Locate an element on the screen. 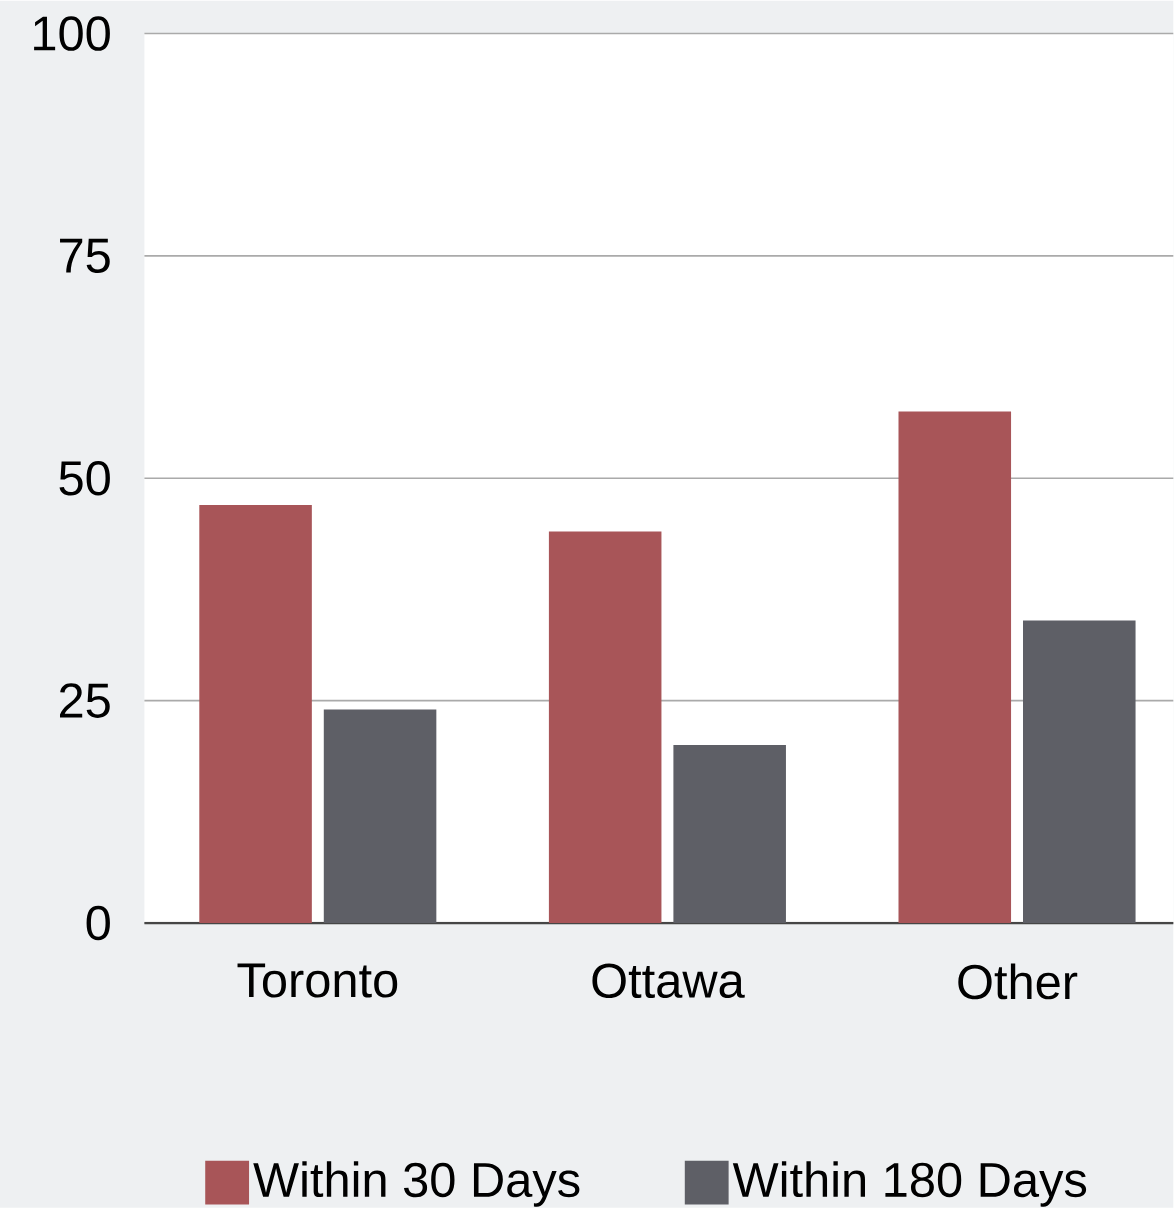 The height and width of the screenshot is (1212, 1174). x-tick-label: Ottawa is located at coordinates (668, 981).